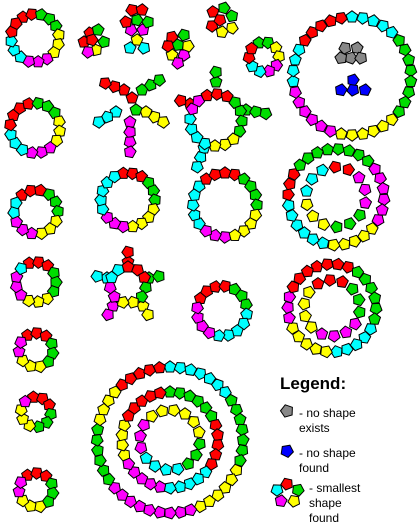  I want to click on shape-ring-huge-inner, so click(170, 440).